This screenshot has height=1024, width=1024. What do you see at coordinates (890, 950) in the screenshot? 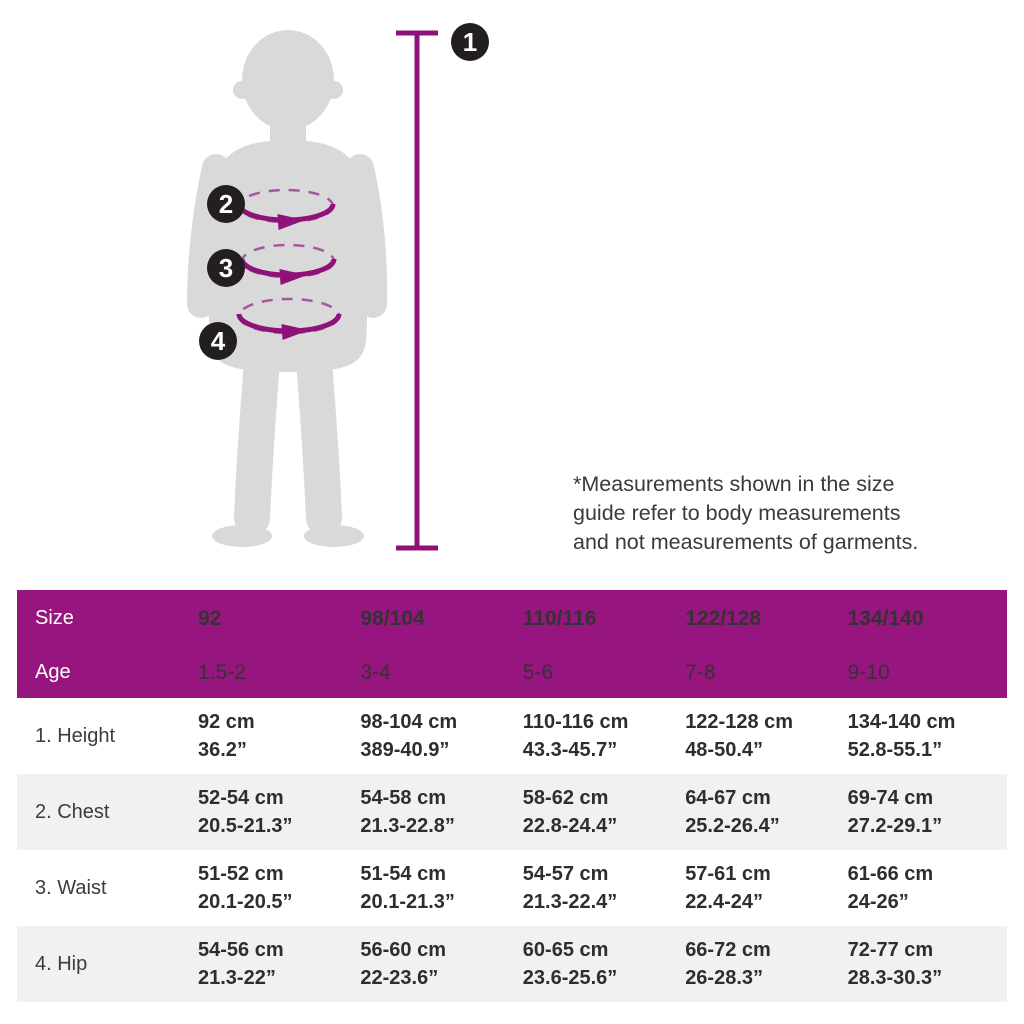
I see `cm-value: 72-77 cm` at bounding box center [890, 950].